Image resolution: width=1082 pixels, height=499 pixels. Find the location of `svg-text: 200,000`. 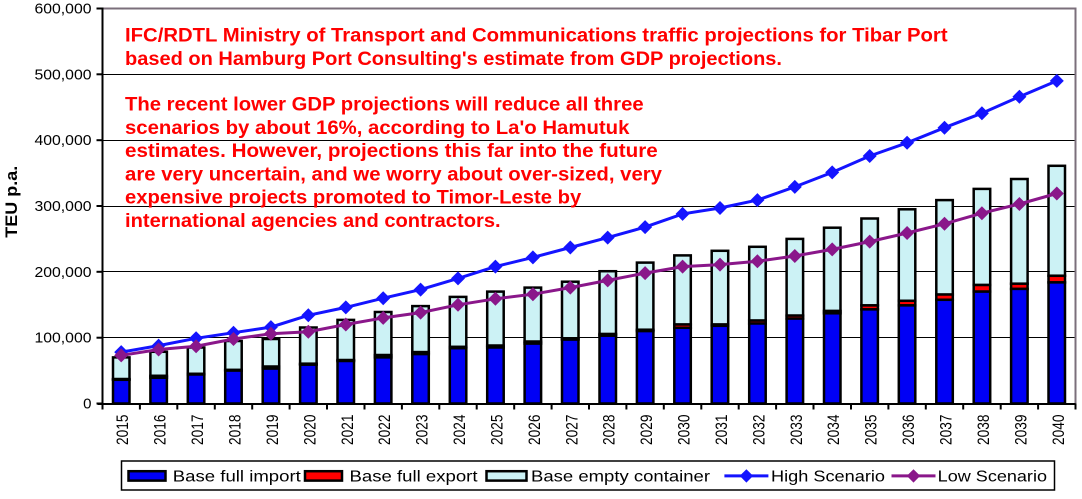

svg-text: 200,000 is located at coordinates (63, 272).